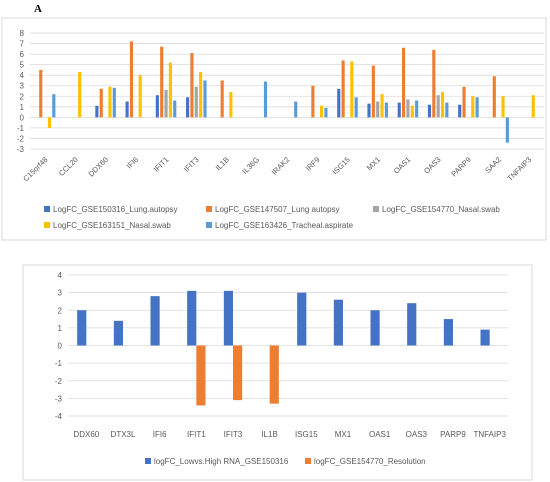  What do you see at coordinates (370, 461) in the screenshot?
I see `legend-entry: logFC_GSE154770_Resolution` at bounding box center [370, 461].